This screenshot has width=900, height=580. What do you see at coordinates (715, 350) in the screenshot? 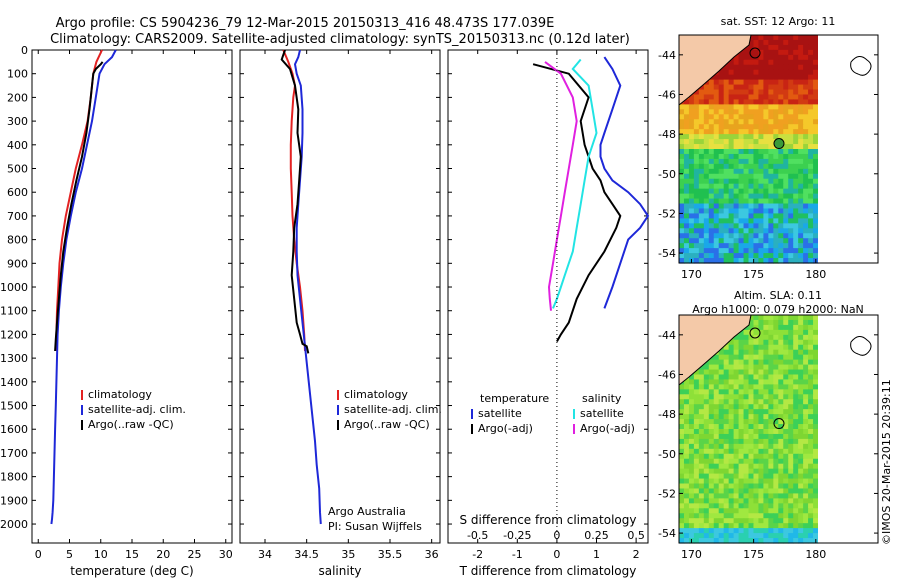
I see `land-polygon` at bounding box center [715, 350].